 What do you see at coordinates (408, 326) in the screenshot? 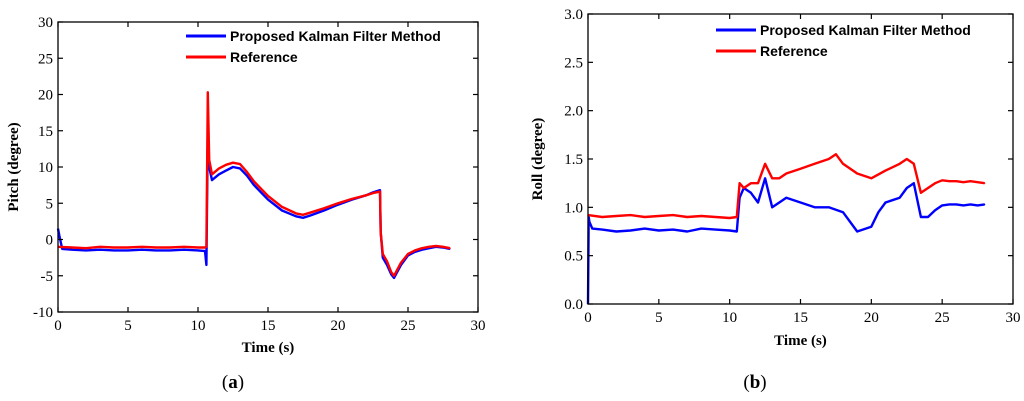
I see `pitch-x-tick-label: 25` at bounding box center [408, 326].